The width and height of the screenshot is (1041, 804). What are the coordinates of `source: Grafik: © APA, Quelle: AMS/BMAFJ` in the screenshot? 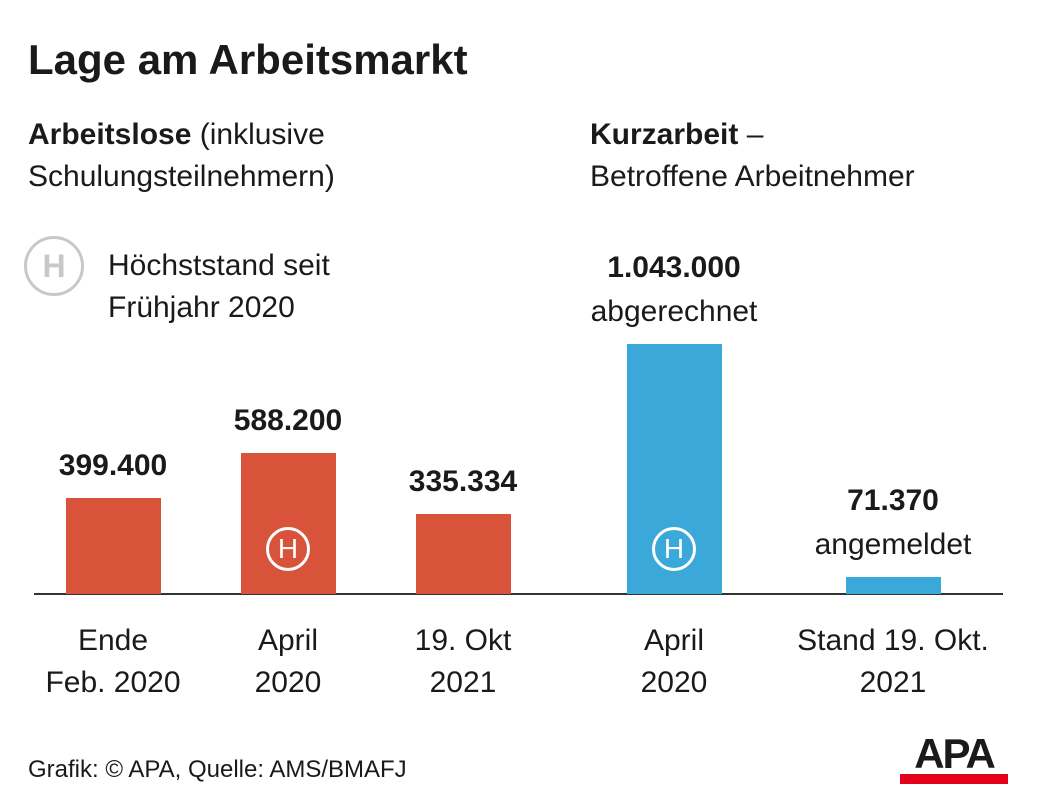 It's located at (217, 769).